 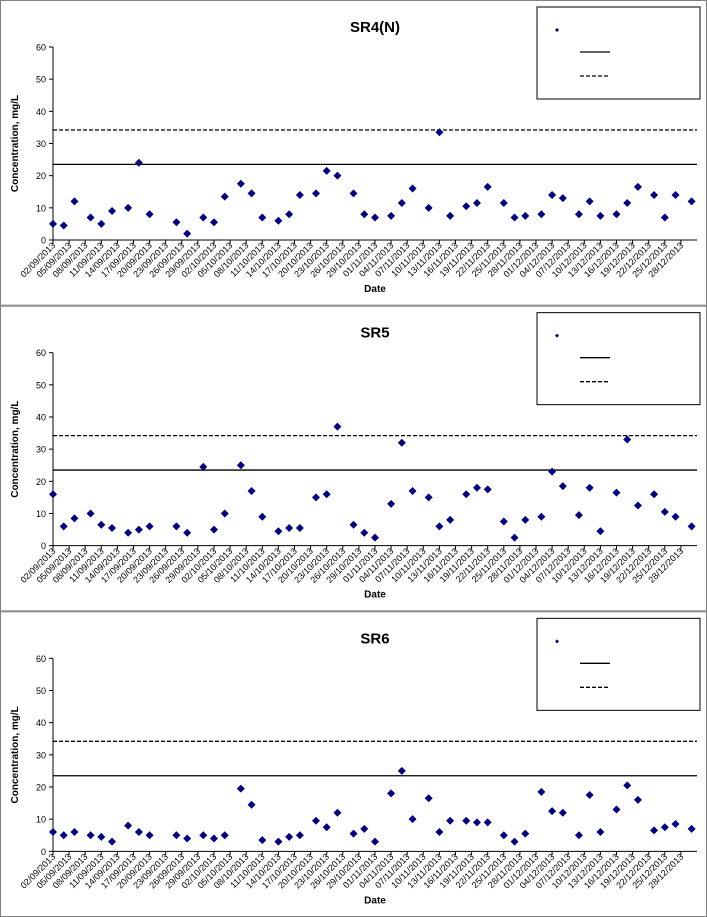 What do you see at coordinates (43, 852) in the screenshot?
I see `y-tick-label: 0` at bounding box center [43, 852].